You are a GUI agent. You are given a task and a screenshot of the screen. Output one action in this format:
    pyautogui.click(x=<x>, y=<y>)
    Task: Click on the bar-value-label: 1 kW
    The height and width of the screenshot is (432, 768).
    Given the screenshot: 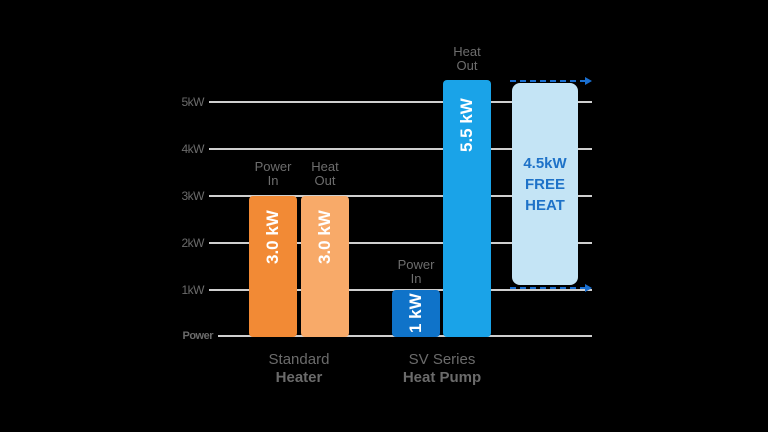 What is the action you would take?
    pyautogui.click(x=415, y=313)
    